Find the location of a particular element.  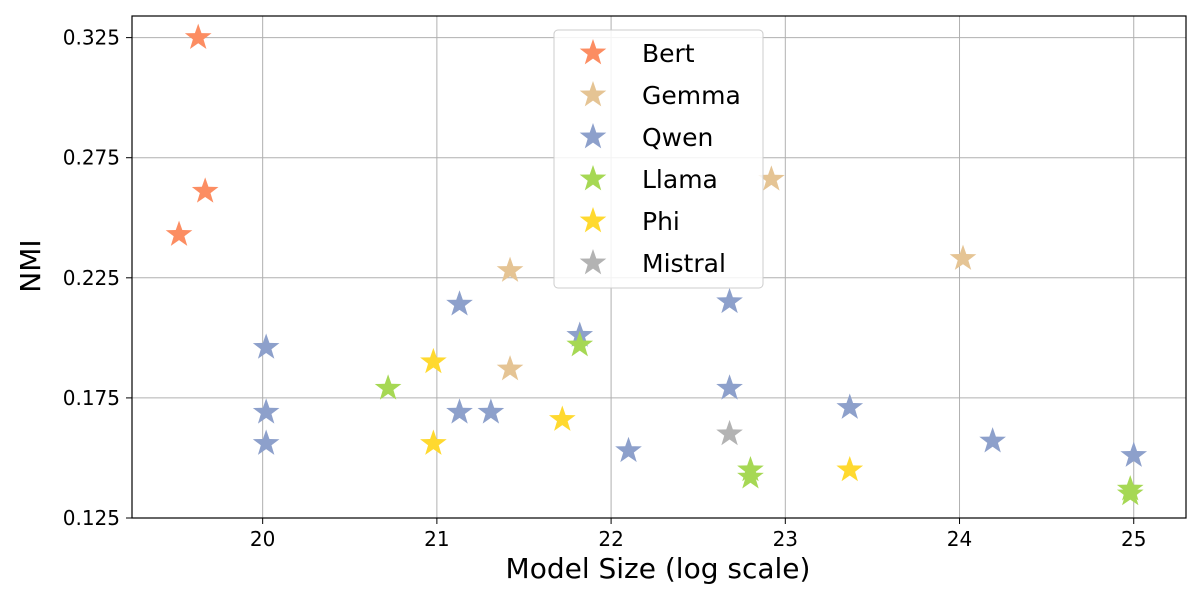

y-tick-label: 0.275 is located at coordinates (91, 158).